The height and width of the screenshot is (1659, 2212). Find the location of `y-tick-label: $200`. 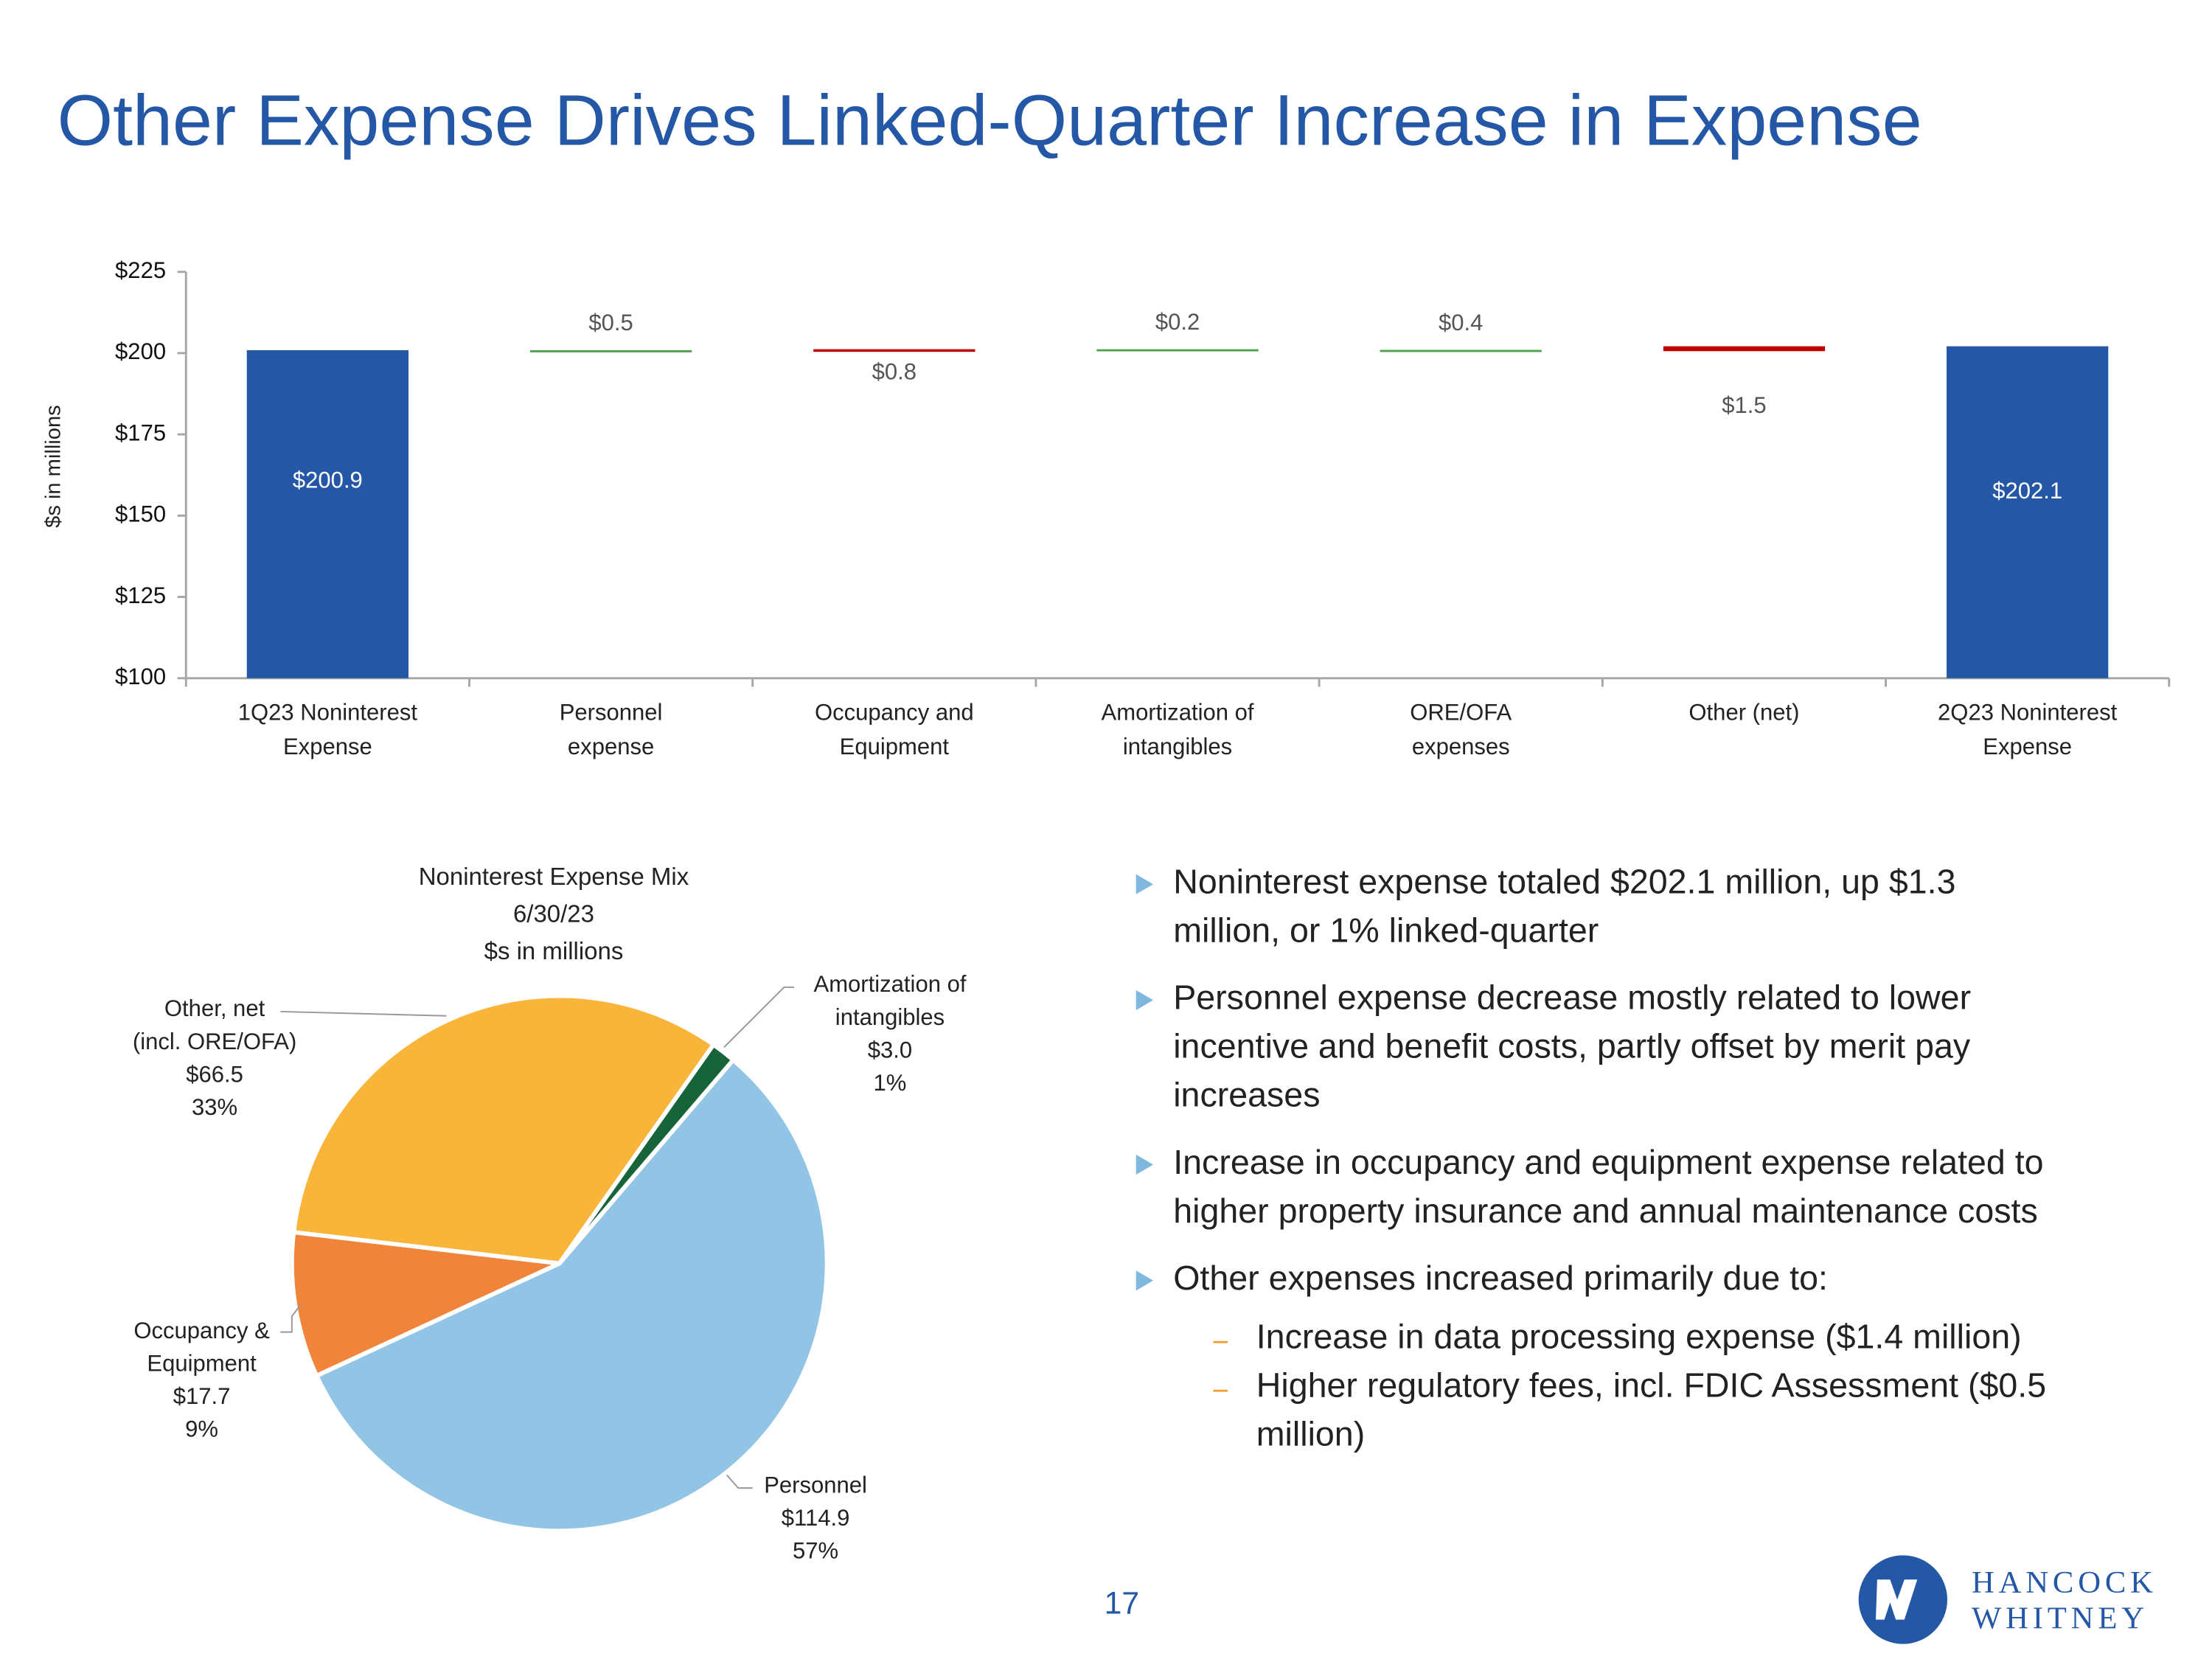

y-tick-label: $200 is located at coordinates (140, 351).